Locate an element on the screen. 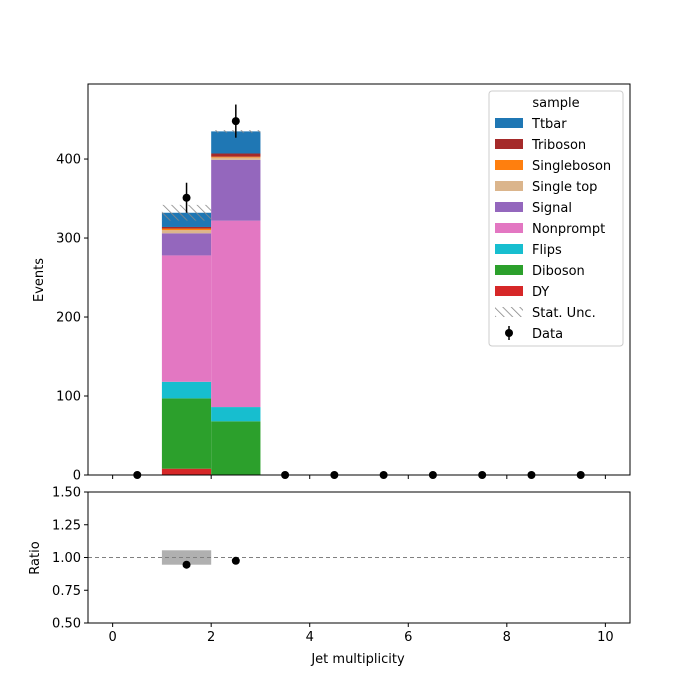  ratio-y-tick-label: 1.00 is located at coordinates (66, 558).